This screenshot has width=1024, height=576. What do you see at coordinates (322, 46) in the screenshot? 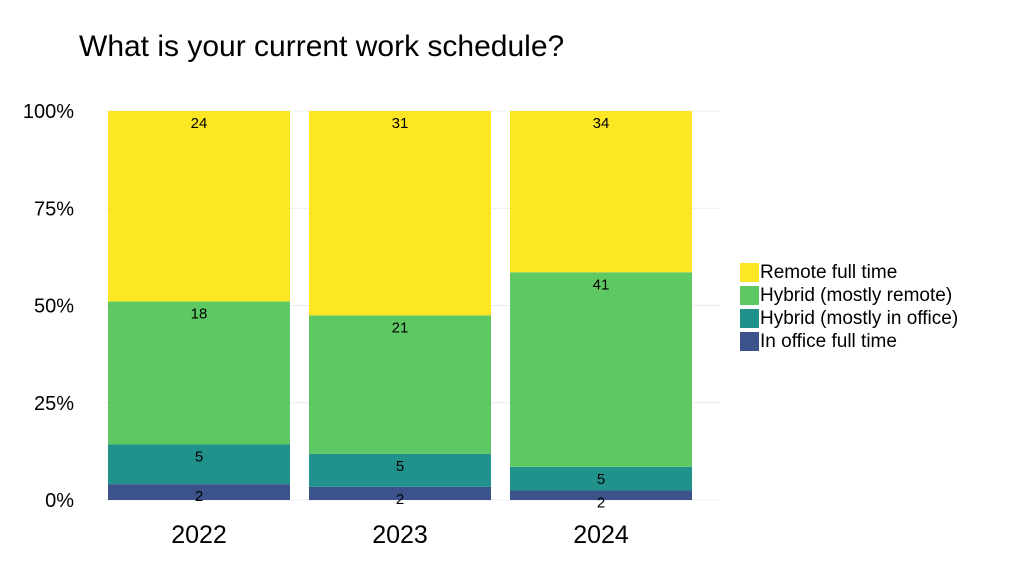
I see `chart-title: What is your current work schedule?` at bounding box center [322, 46].